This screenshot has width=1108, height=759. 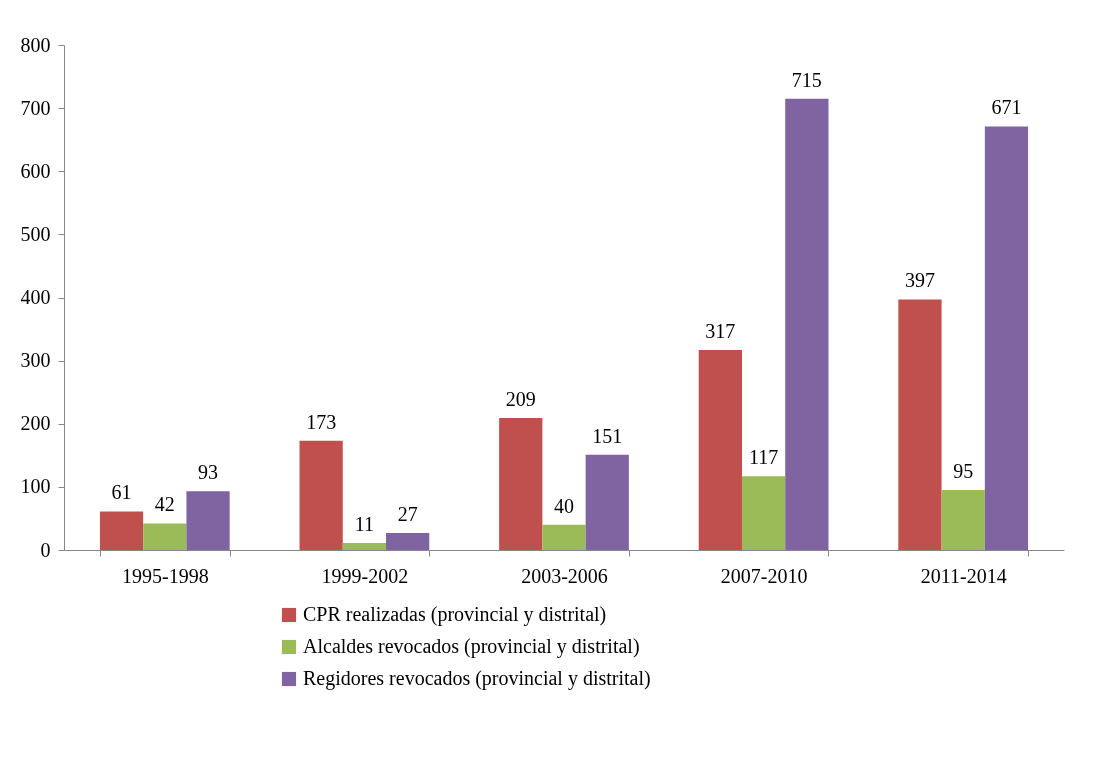 I want to click on data-label: 117, so click(x=763, y=457).